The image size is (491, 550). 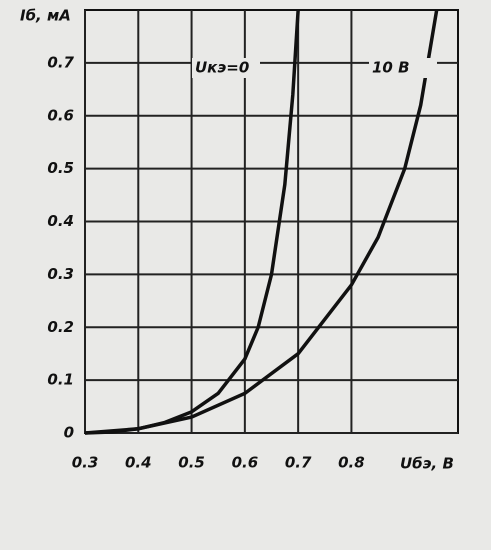 What do you see at coordinates (69, 433) in the screenshot?
I see `y-tick-label: 0` at bounding box center [69, 433].